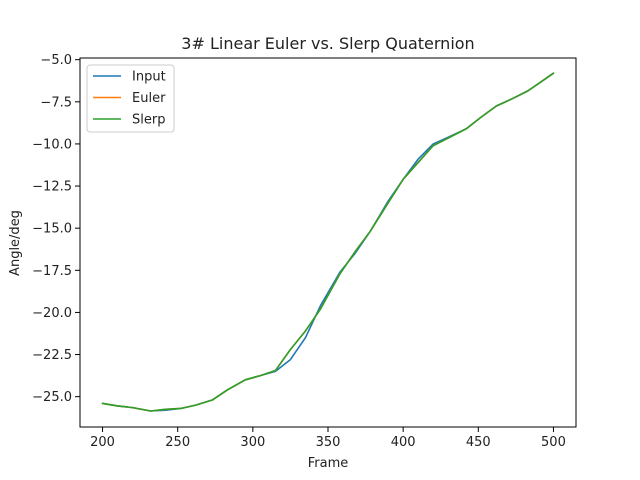 The height and width of the screenshot is (480, 640). I want to click on y-tick-label: −17.5, so click(52, 271).